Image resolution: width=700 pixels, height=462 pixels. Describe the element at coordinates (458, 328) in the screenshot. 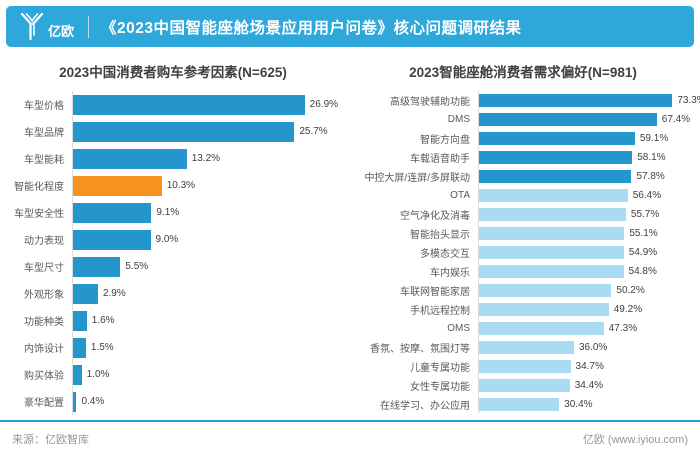

I see `category-label: OMS` at that location.